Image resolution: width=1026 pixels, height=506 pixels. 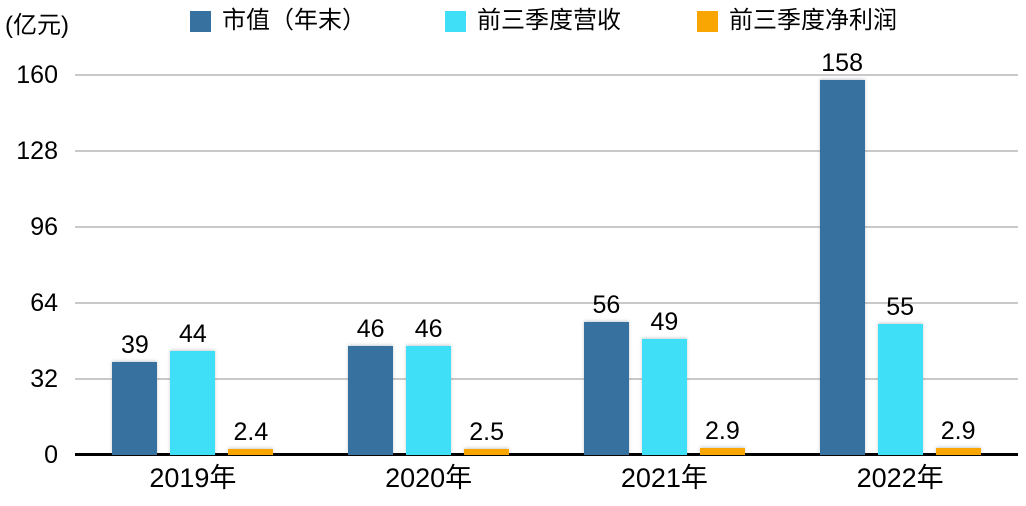 What do you see at coordinates (200, 21) in the screenshot?
I see `legend-swatch-market-cap` at bounding box center [200, 21].